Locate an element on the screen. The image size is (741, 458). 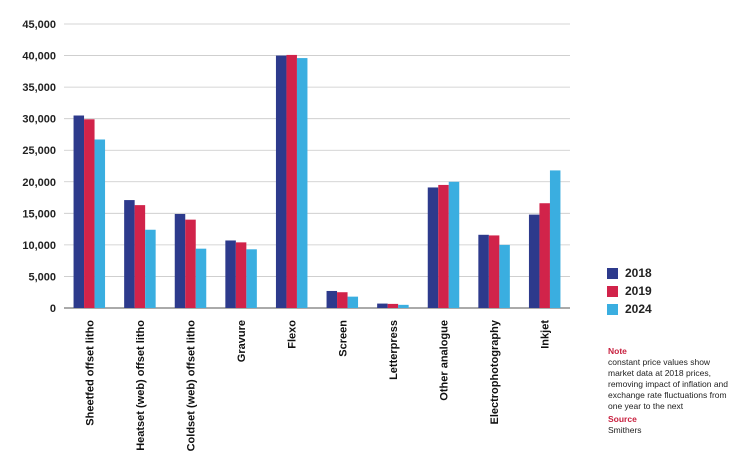
y-tick-label: 5,000 is located at coordinates (42, 277).